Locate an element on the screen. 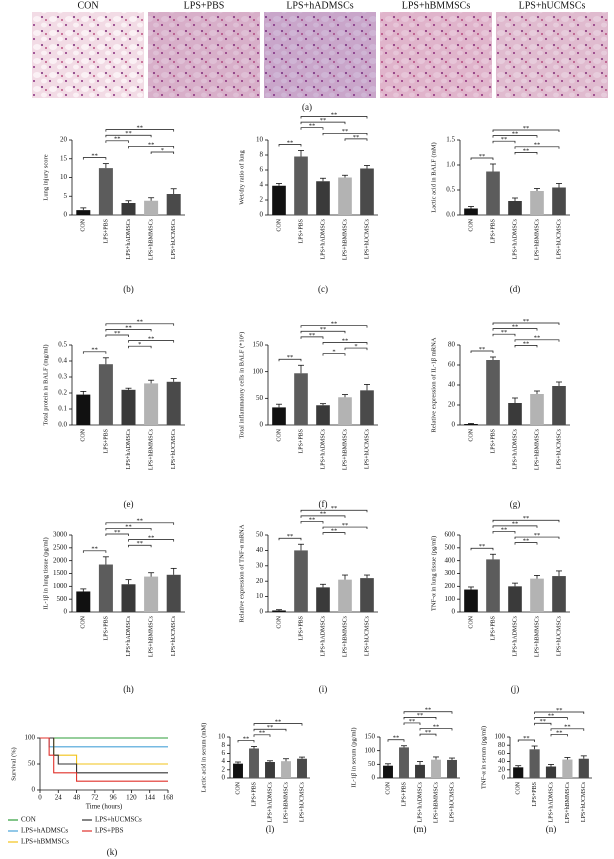 This screenshot has height=859, width=614. x-tick-label: LPS+PBS is located at coordinates (301, 628).